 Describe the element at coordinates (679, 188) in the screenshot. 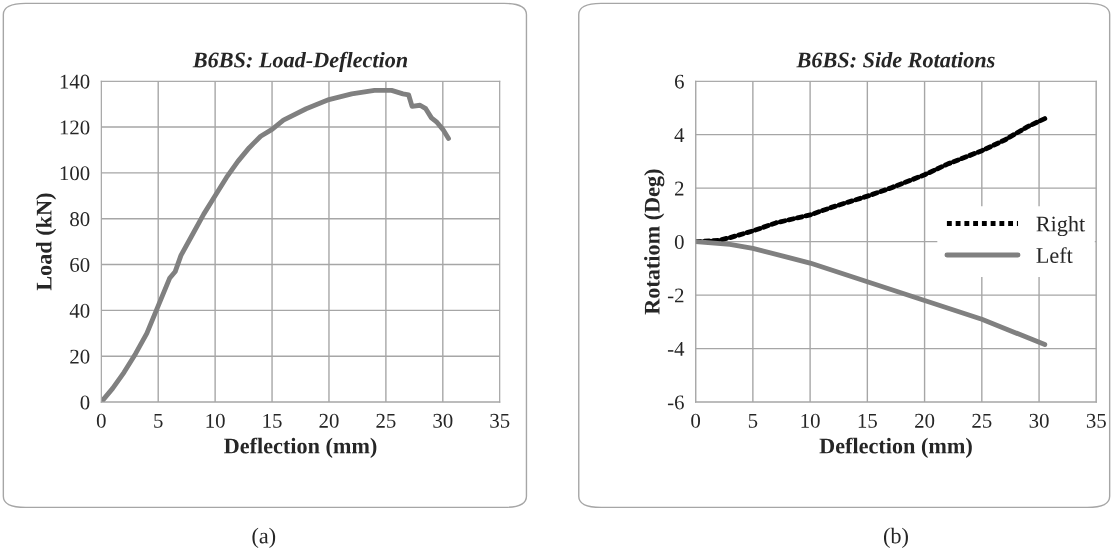

I see `y-tick-label: 2` at that location.